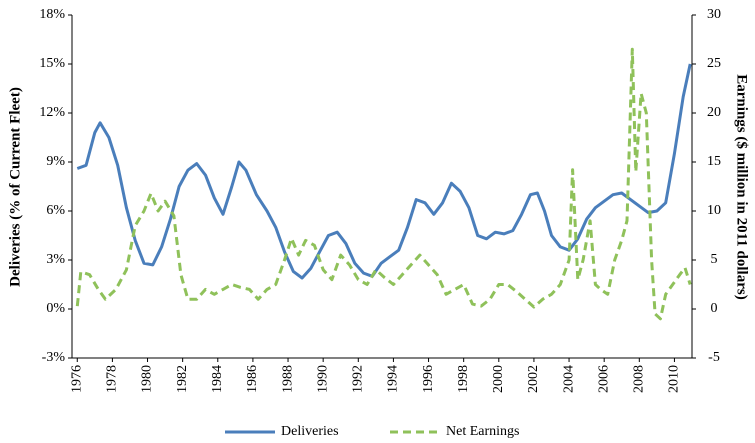 The width and height of the screenshot is (755, 443). I want to click on x-tick-label: 1982, so click(182, 379).